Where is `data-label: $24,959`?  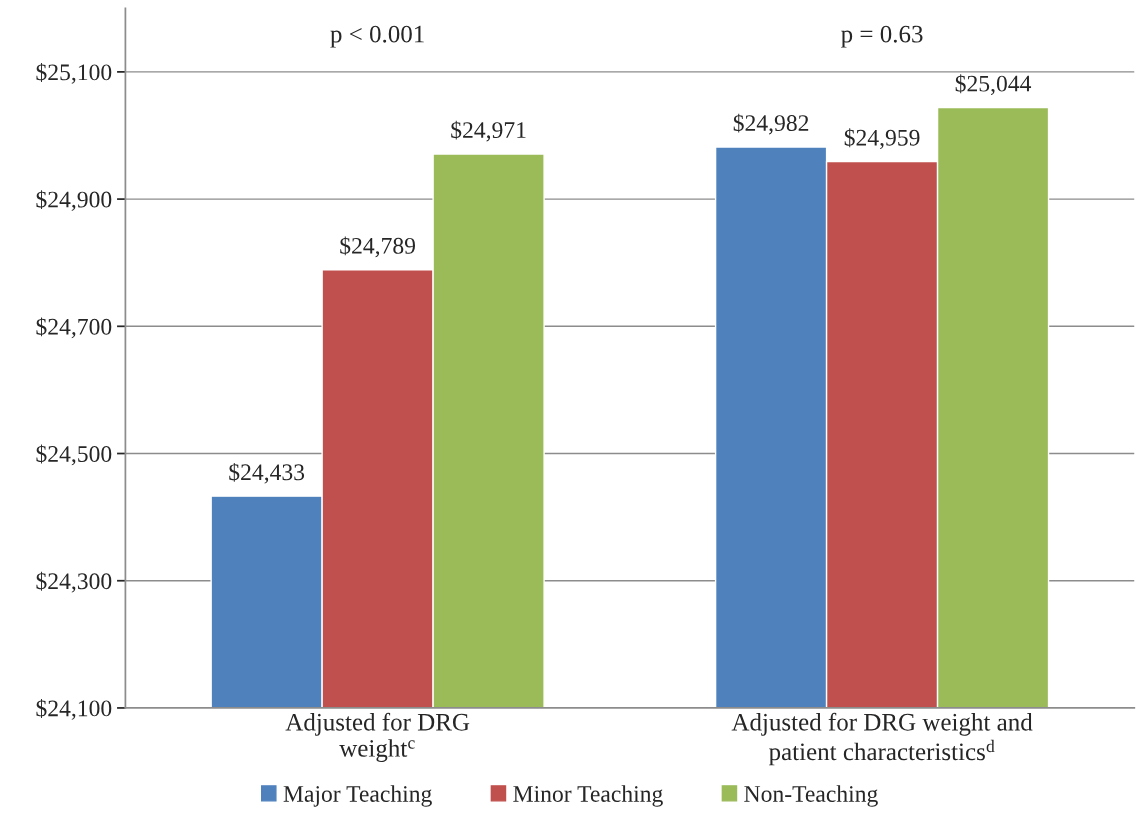
data-label: $24,959 is located at coordinates (882, 139).